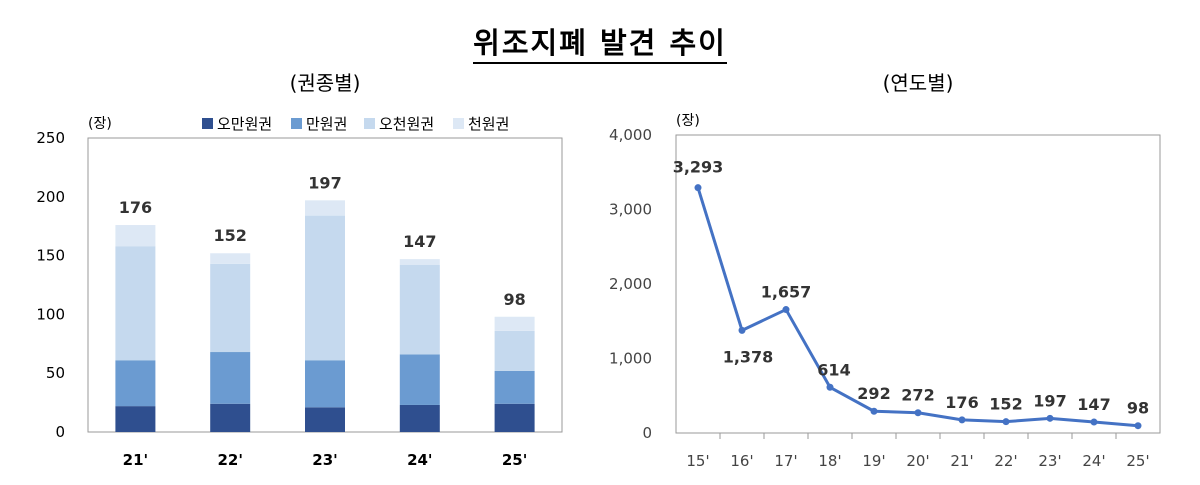  What do you see at coordinates (873, 461) in the screenshot?
I see `x-tick-label: 19'` at bounding box center [873, 461].